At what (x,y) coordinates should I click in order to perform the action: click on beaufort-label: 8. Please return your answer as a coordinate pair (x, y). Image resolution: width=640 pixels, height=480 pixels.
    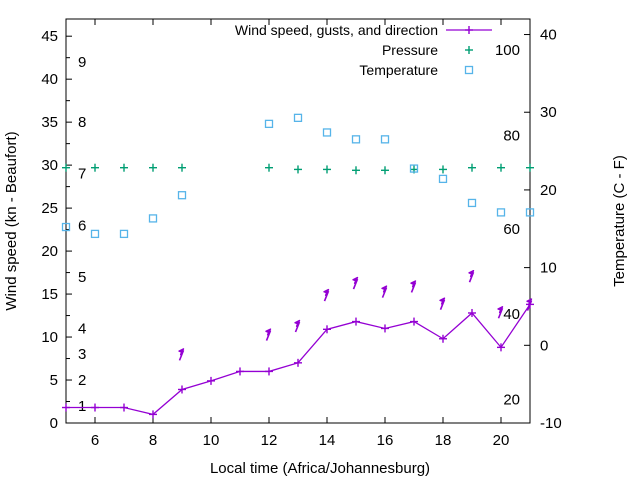
    Looking at the image, I should click on (82, 122).